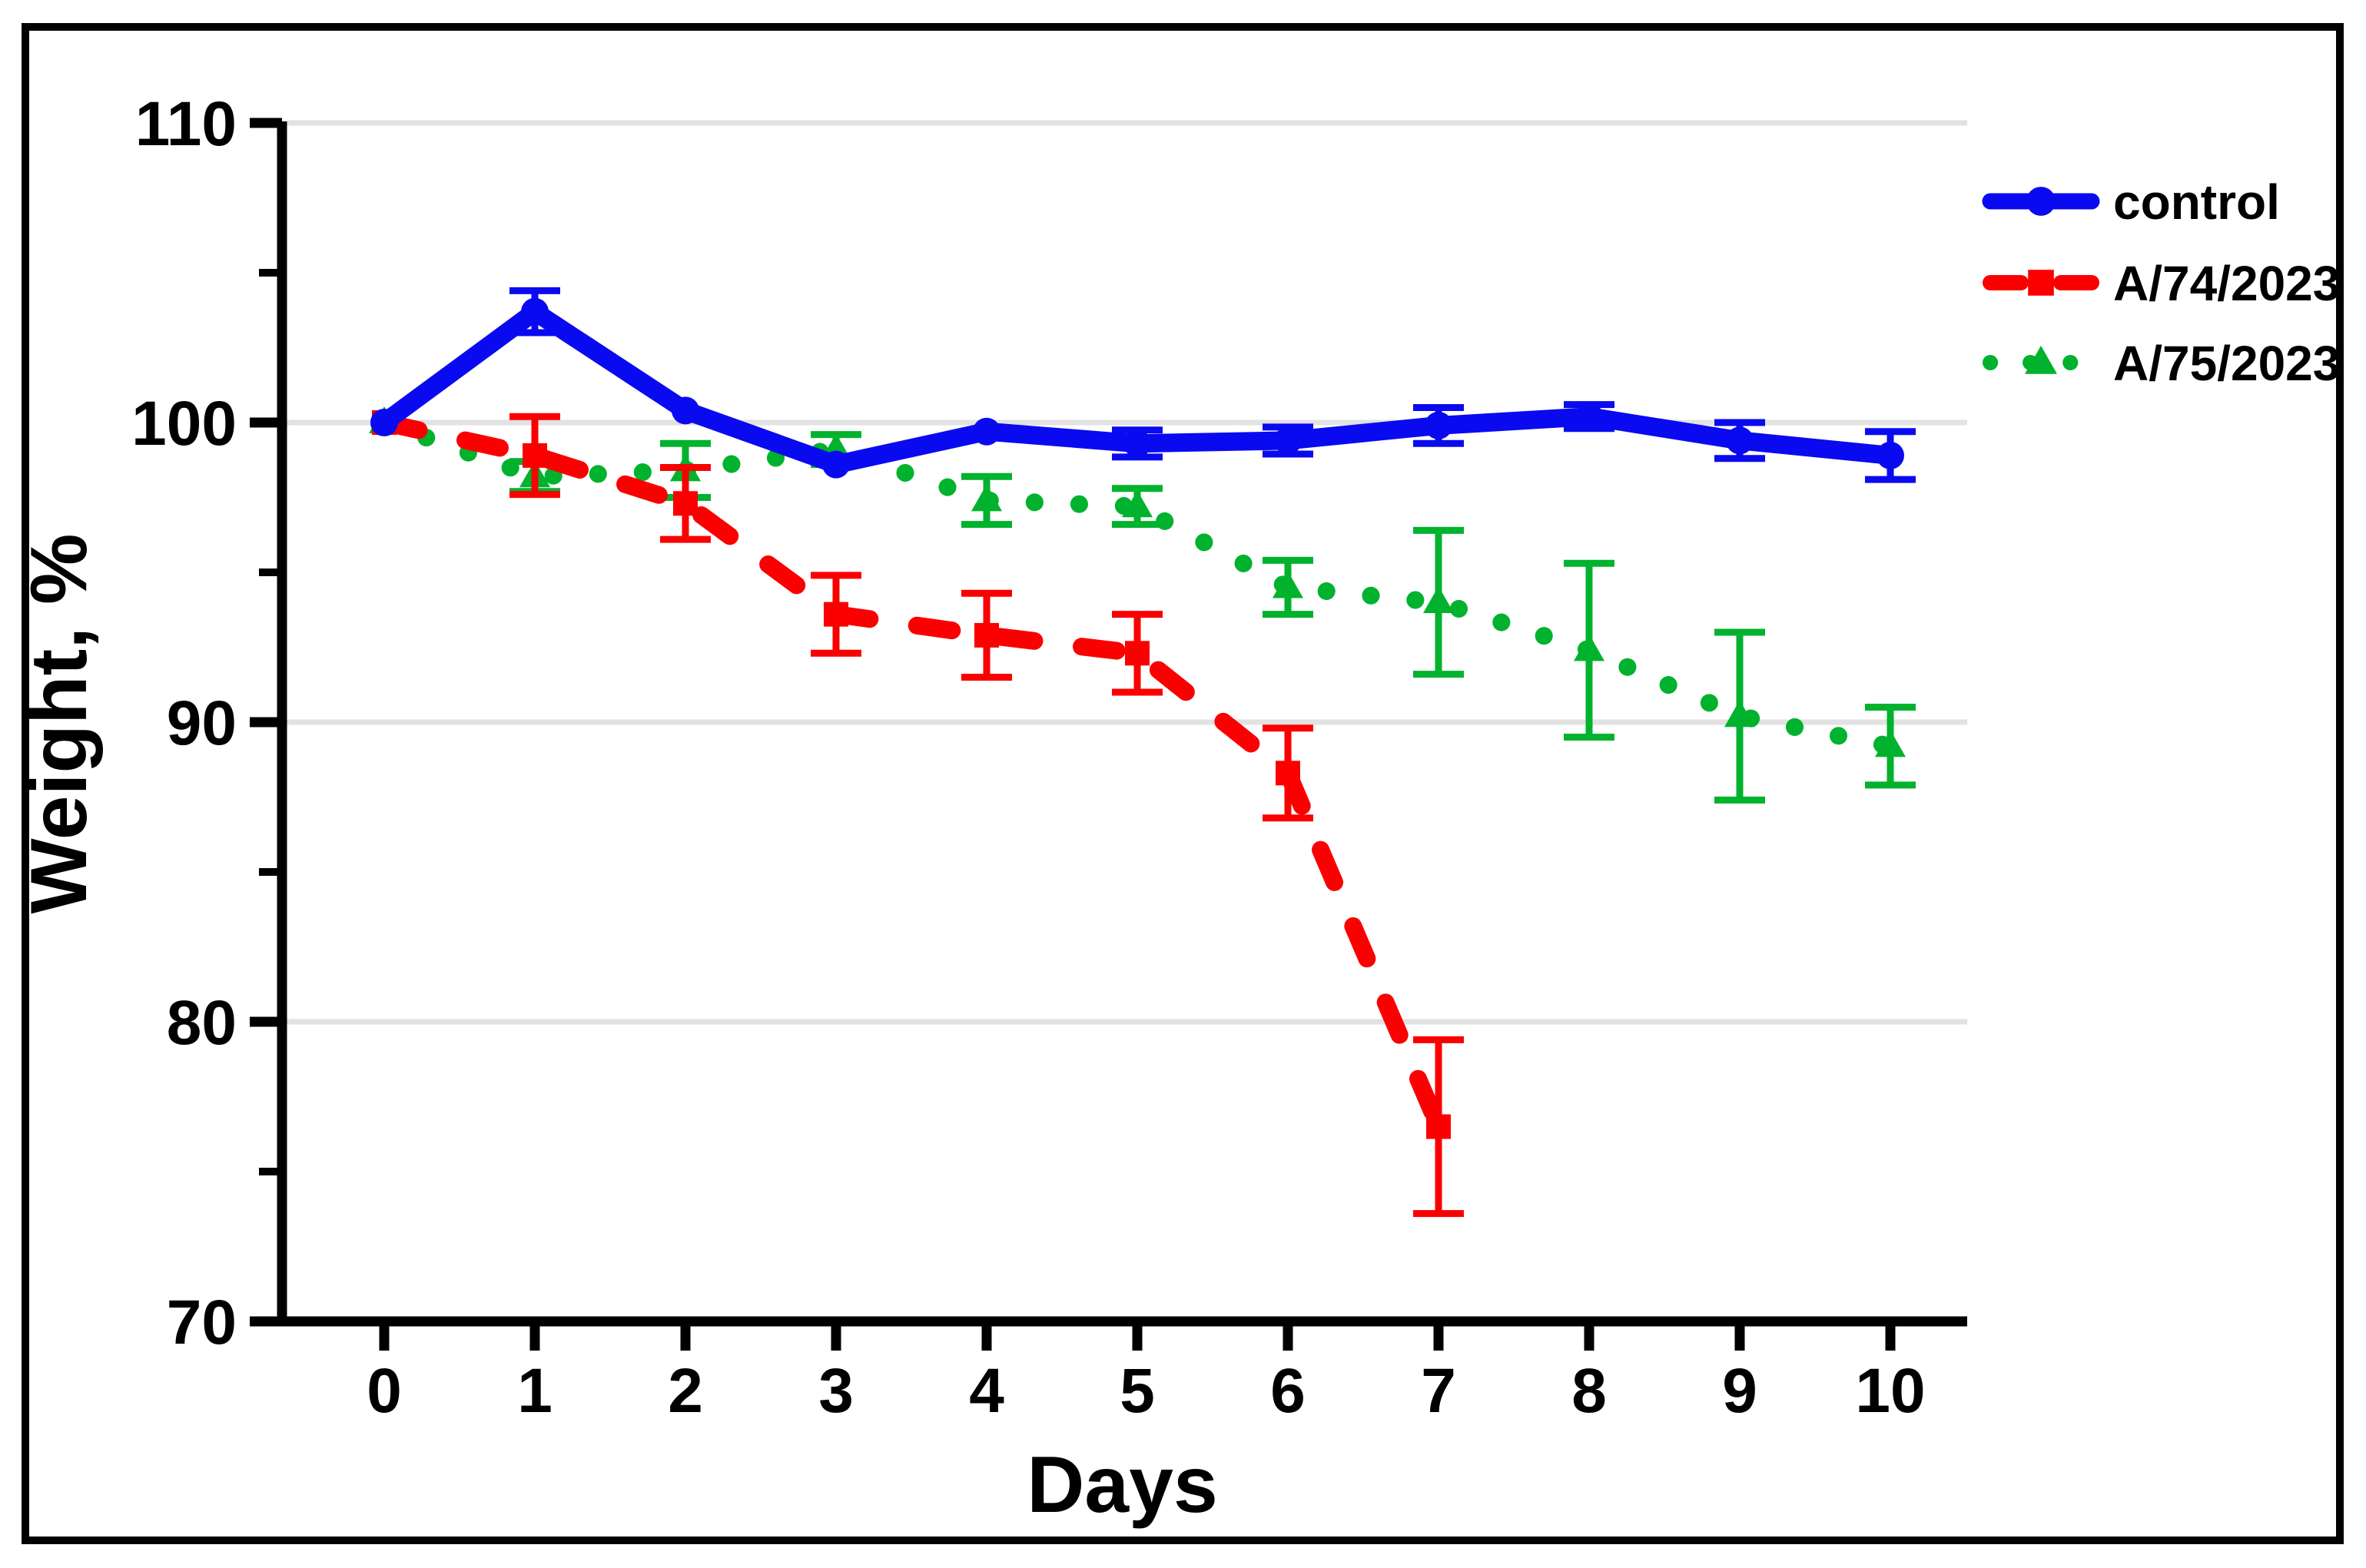  What do you see at coordinates (2226, 363) in the screenshot?
I see `legend-label: A/75/2023` at bounding box center [2226, 363].